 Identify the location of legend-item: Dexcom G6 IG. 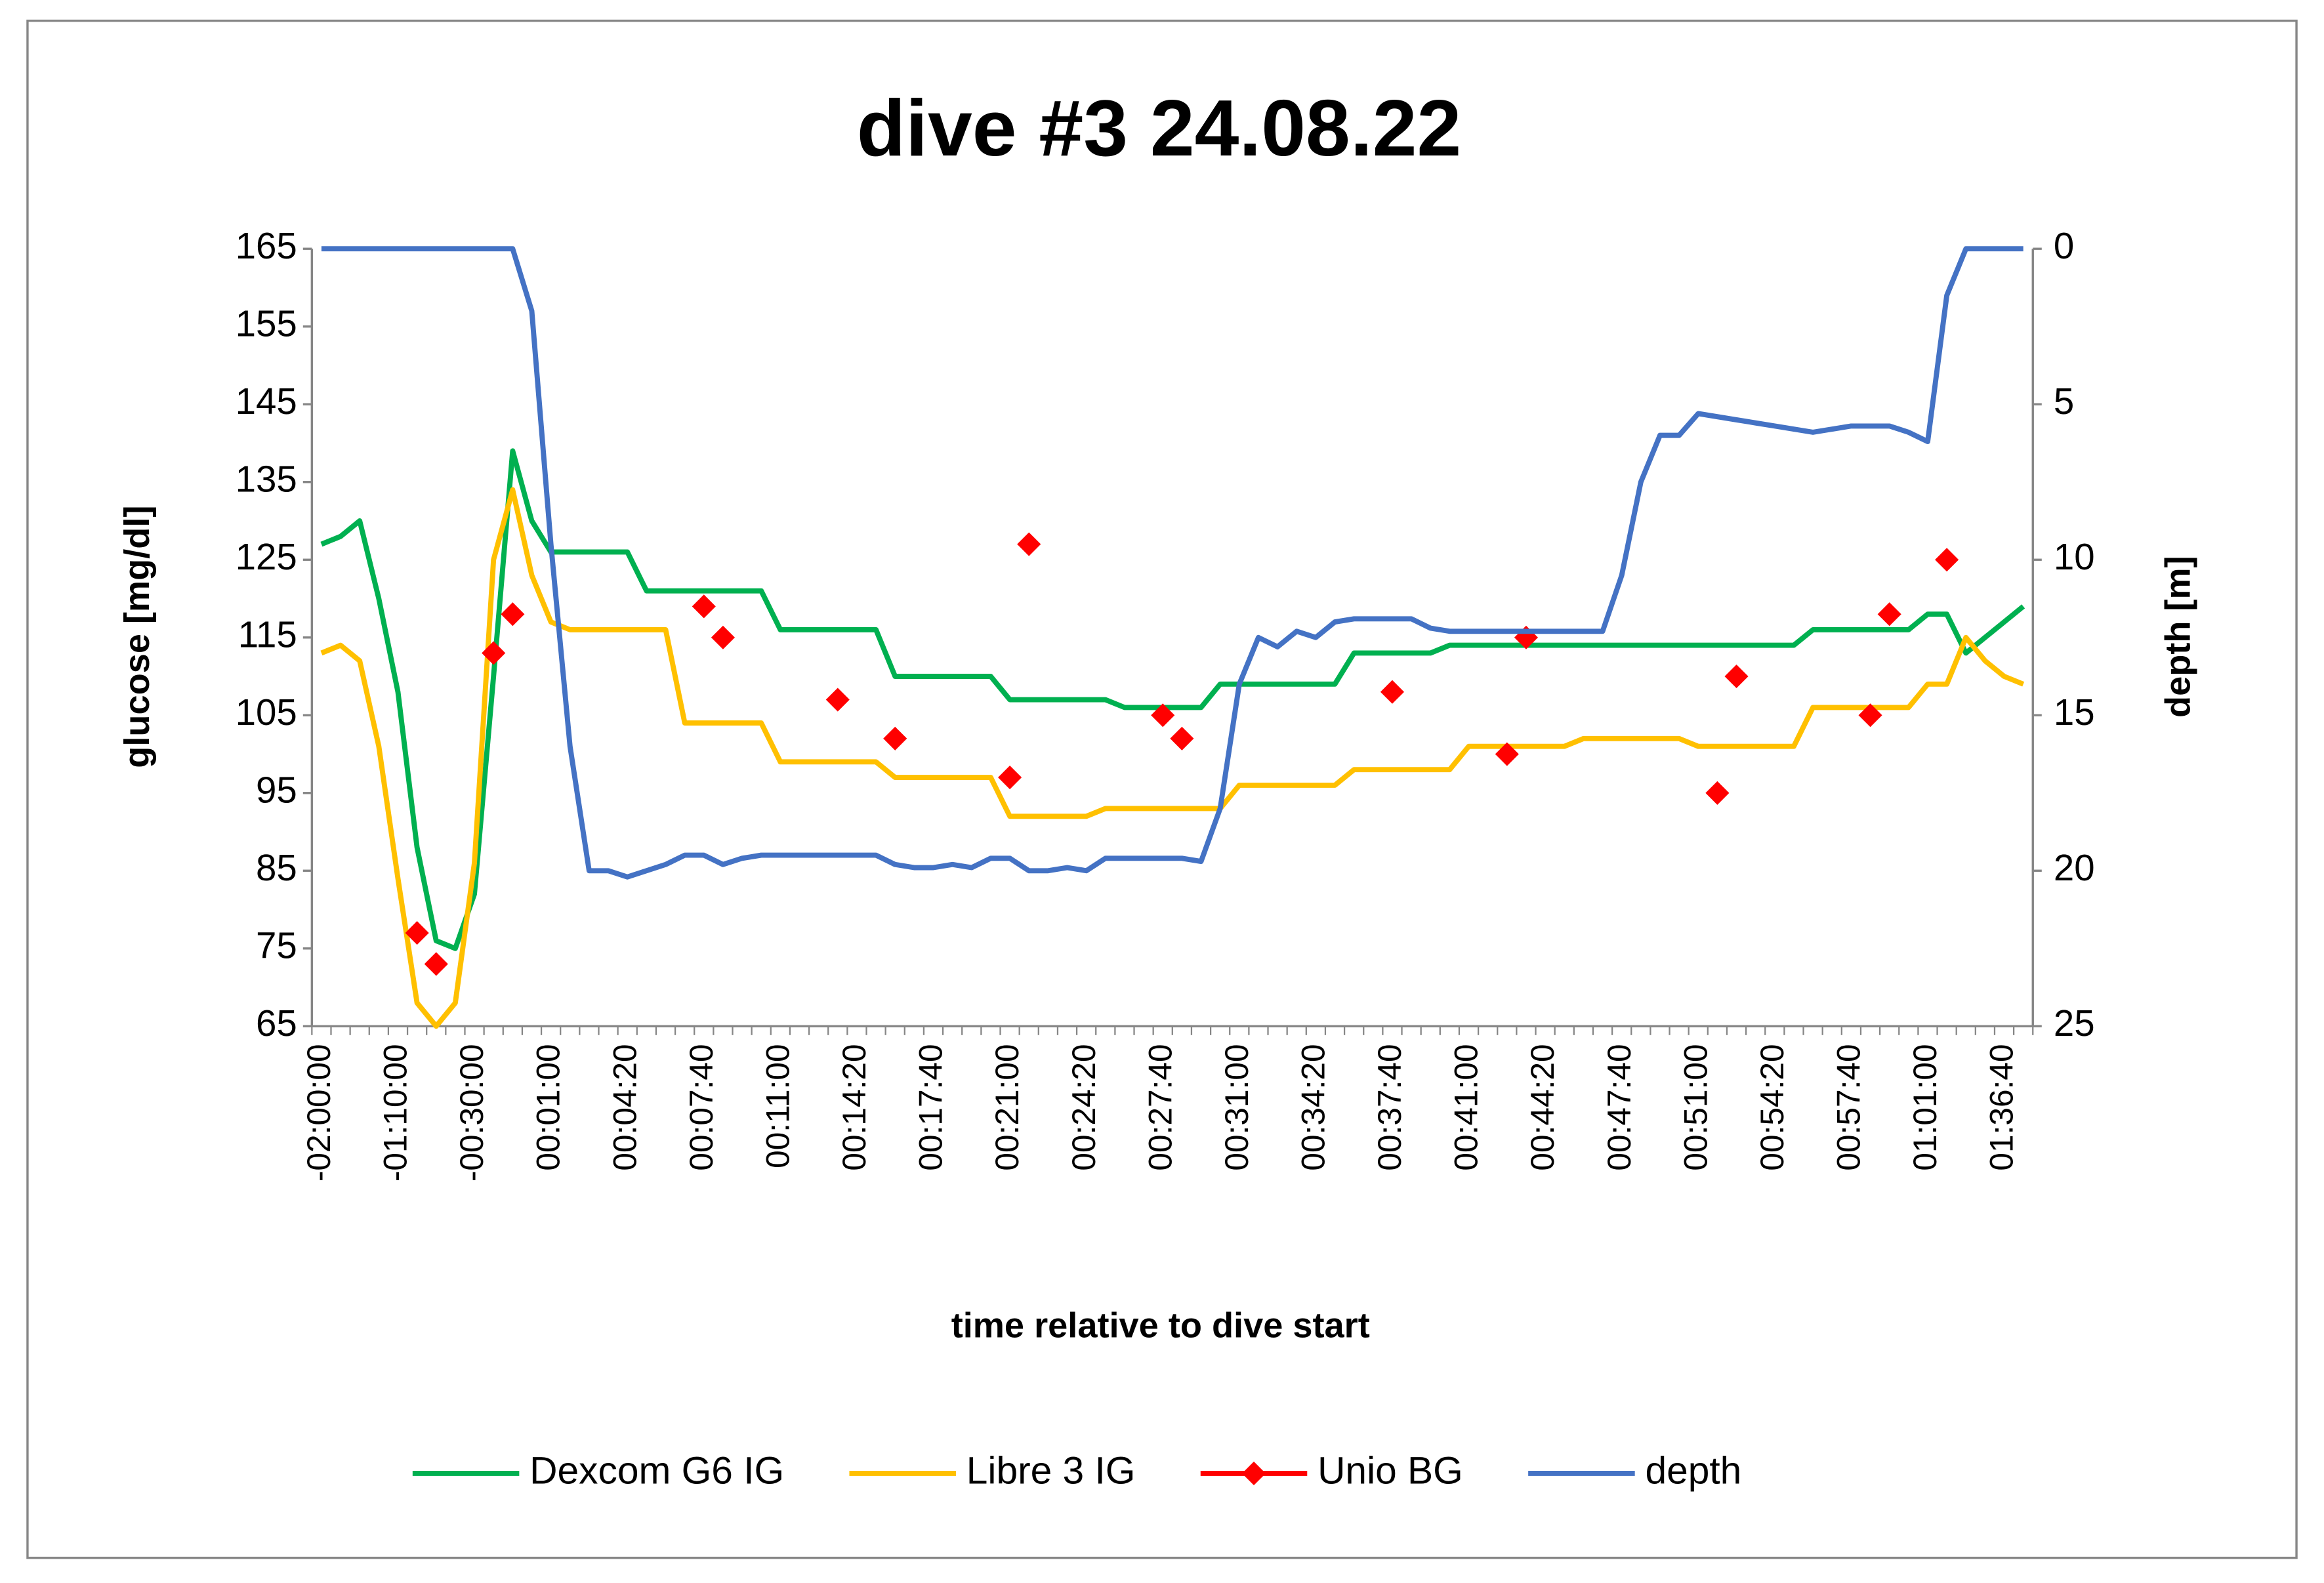
(598, 1470).